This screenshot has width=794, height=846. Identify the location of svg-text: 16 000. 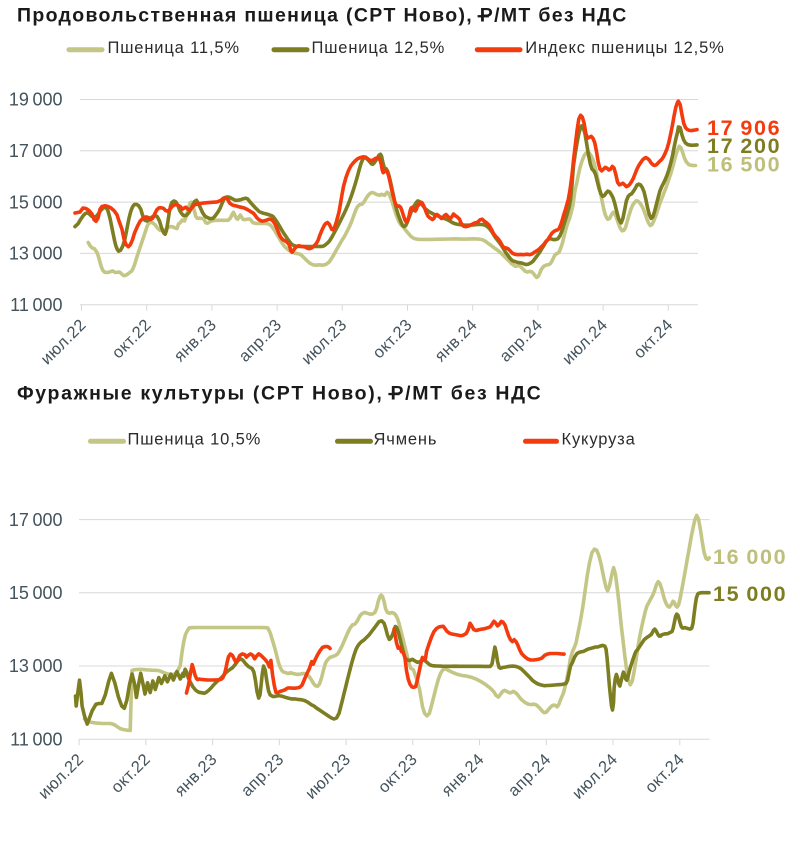
(750, 557).